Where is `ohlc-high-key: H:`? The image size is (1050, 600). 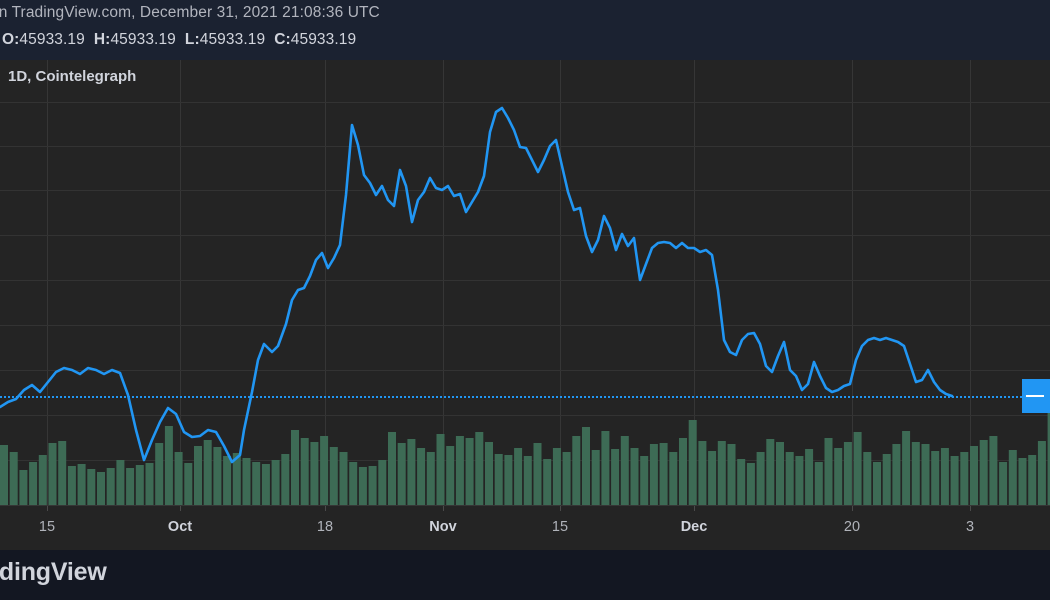
ohlc-high-key: H: is located at coordinates (102, 39).